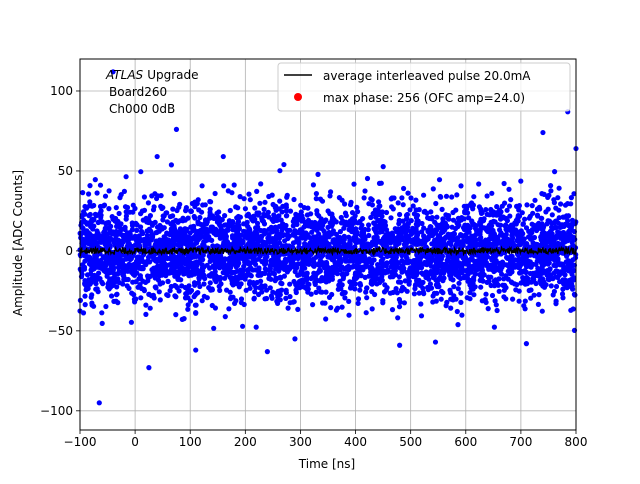  Describe the element at coordinates (576, 442) in the screenshot. I see `x-tick-label: 800` at that location.